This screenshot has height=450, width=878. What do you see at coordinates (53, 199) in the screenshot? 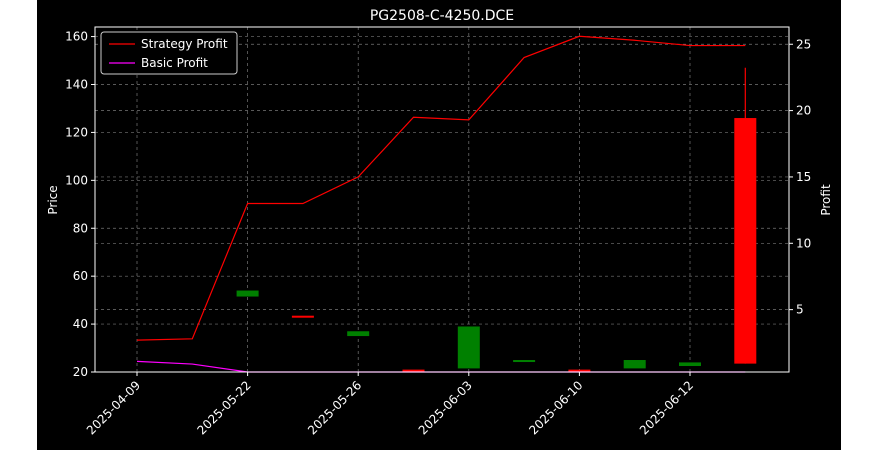
I see `y-axis-label-left: Price` at bounding box center [53, 199].